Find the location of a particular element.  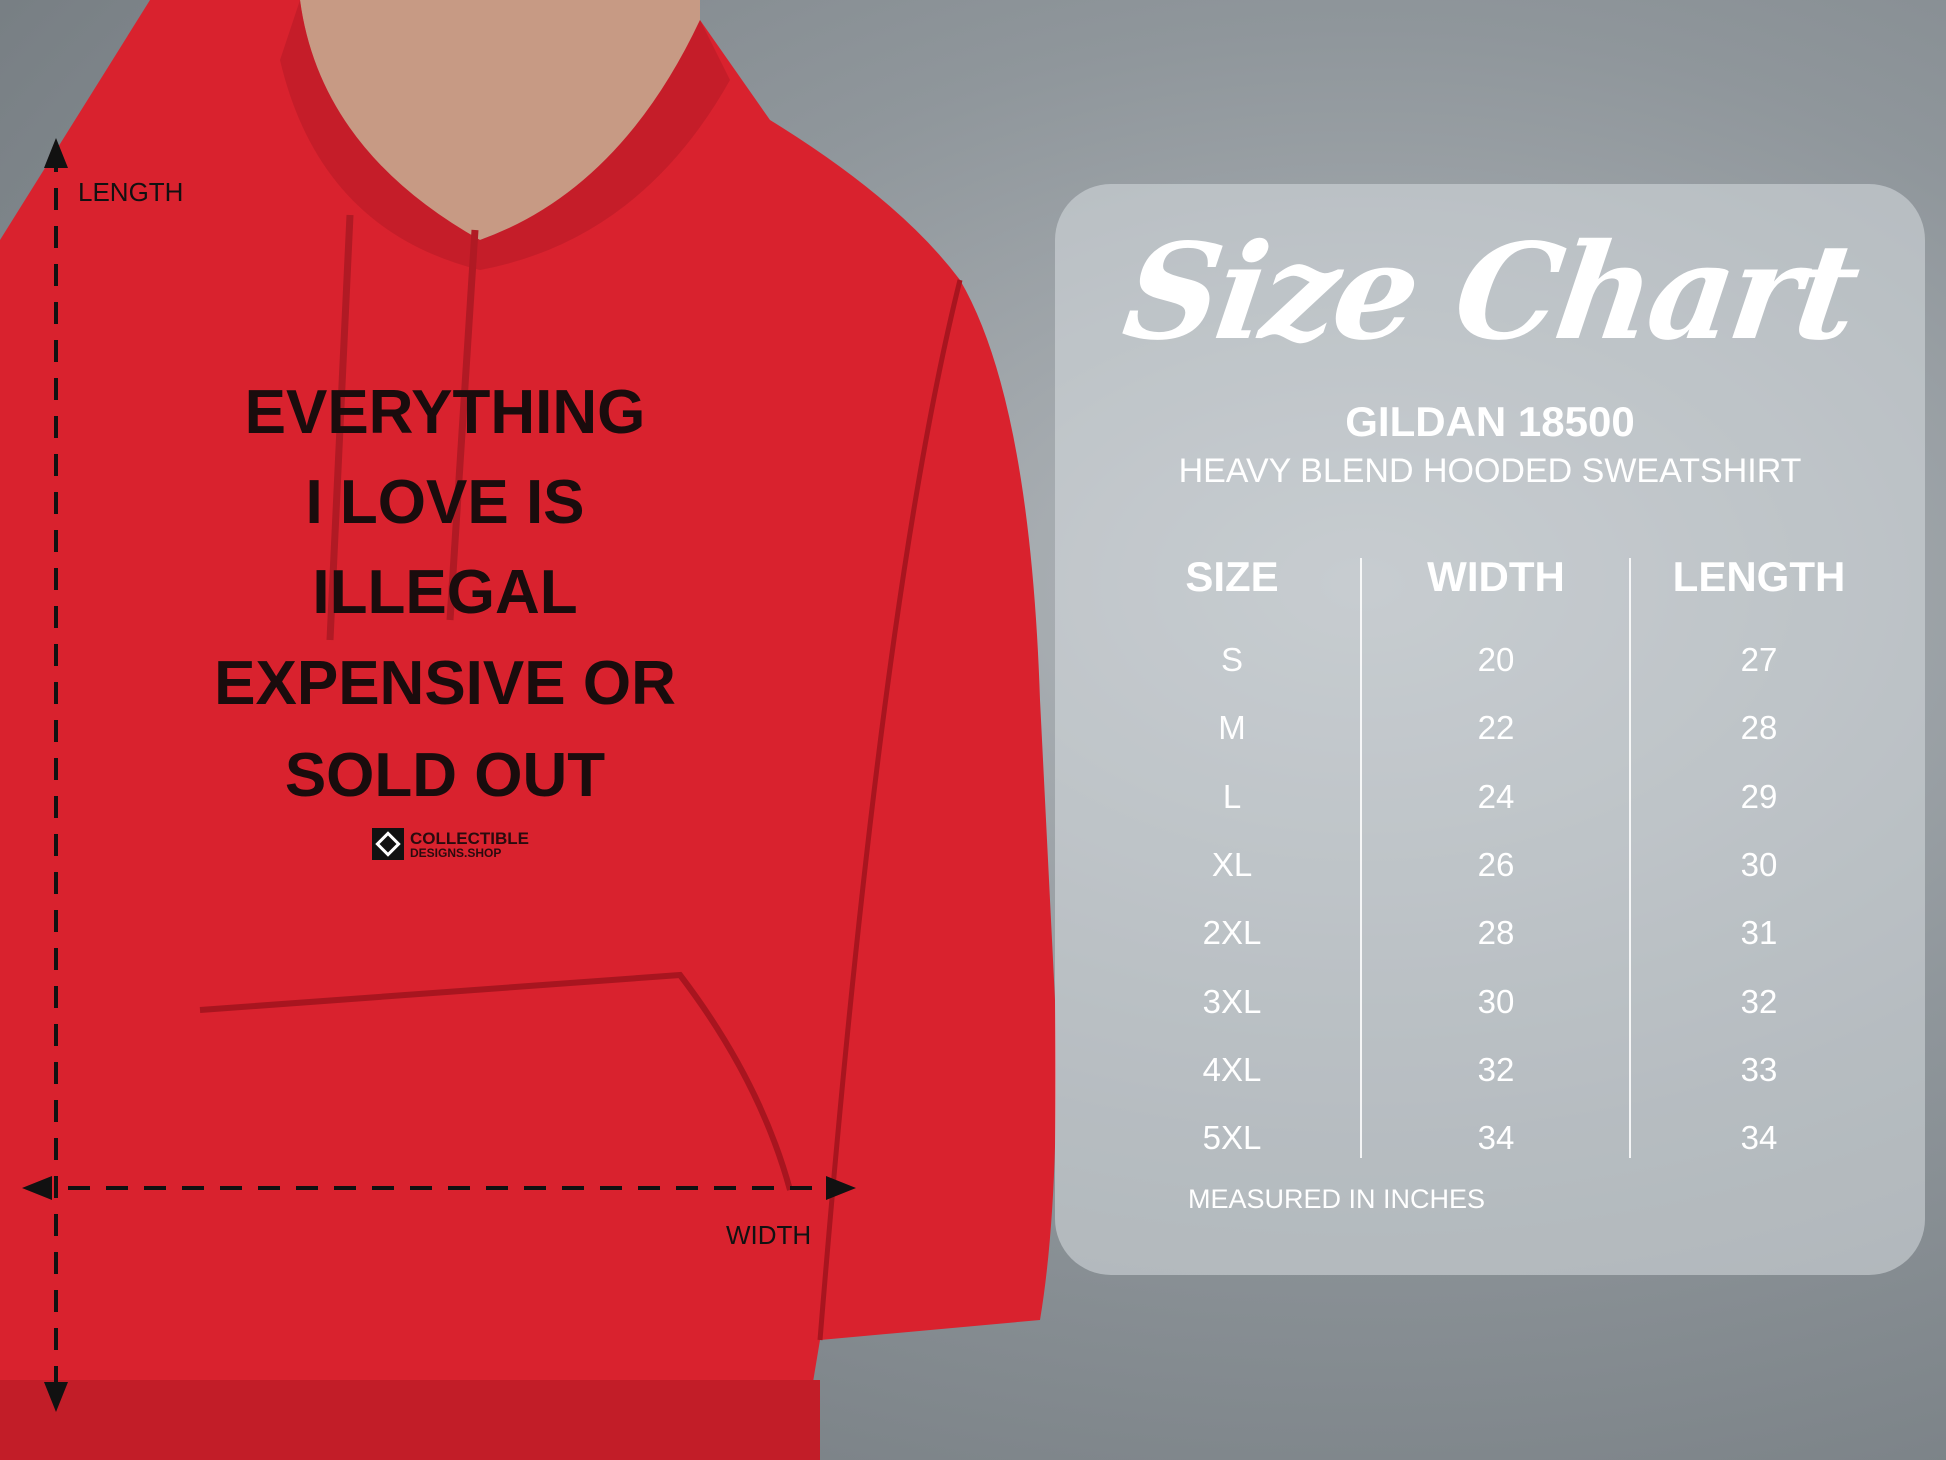

logo-line1: COLLECTIBLE is located at coordinates (469, 838).